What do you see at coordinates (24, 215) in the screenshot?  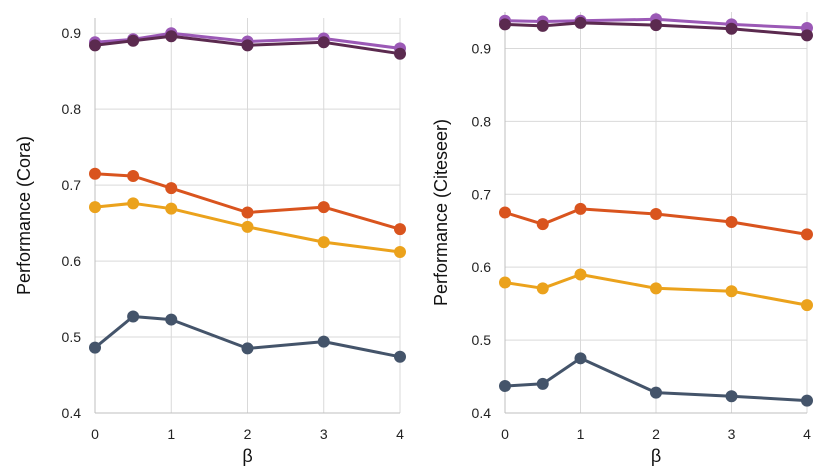 I see `y-axis-label: Performance (Cora)` at bounding box center [24, 215].